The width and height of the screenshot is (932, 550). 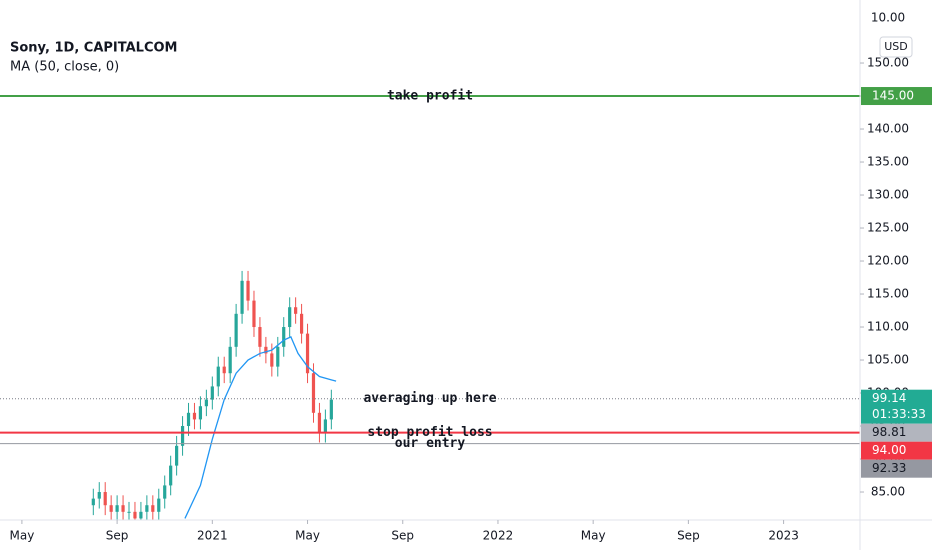 What do you see at coordinates (888, 228) in the screenshot?
I see `y-tick-label: 125.00` at bounding box center [888, 228].